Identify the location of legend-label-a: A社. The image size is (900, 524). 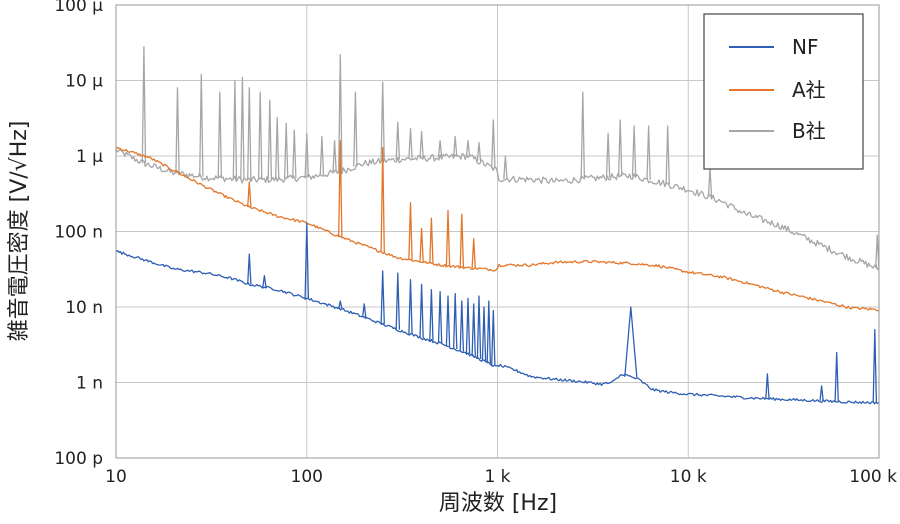
(809, 90).